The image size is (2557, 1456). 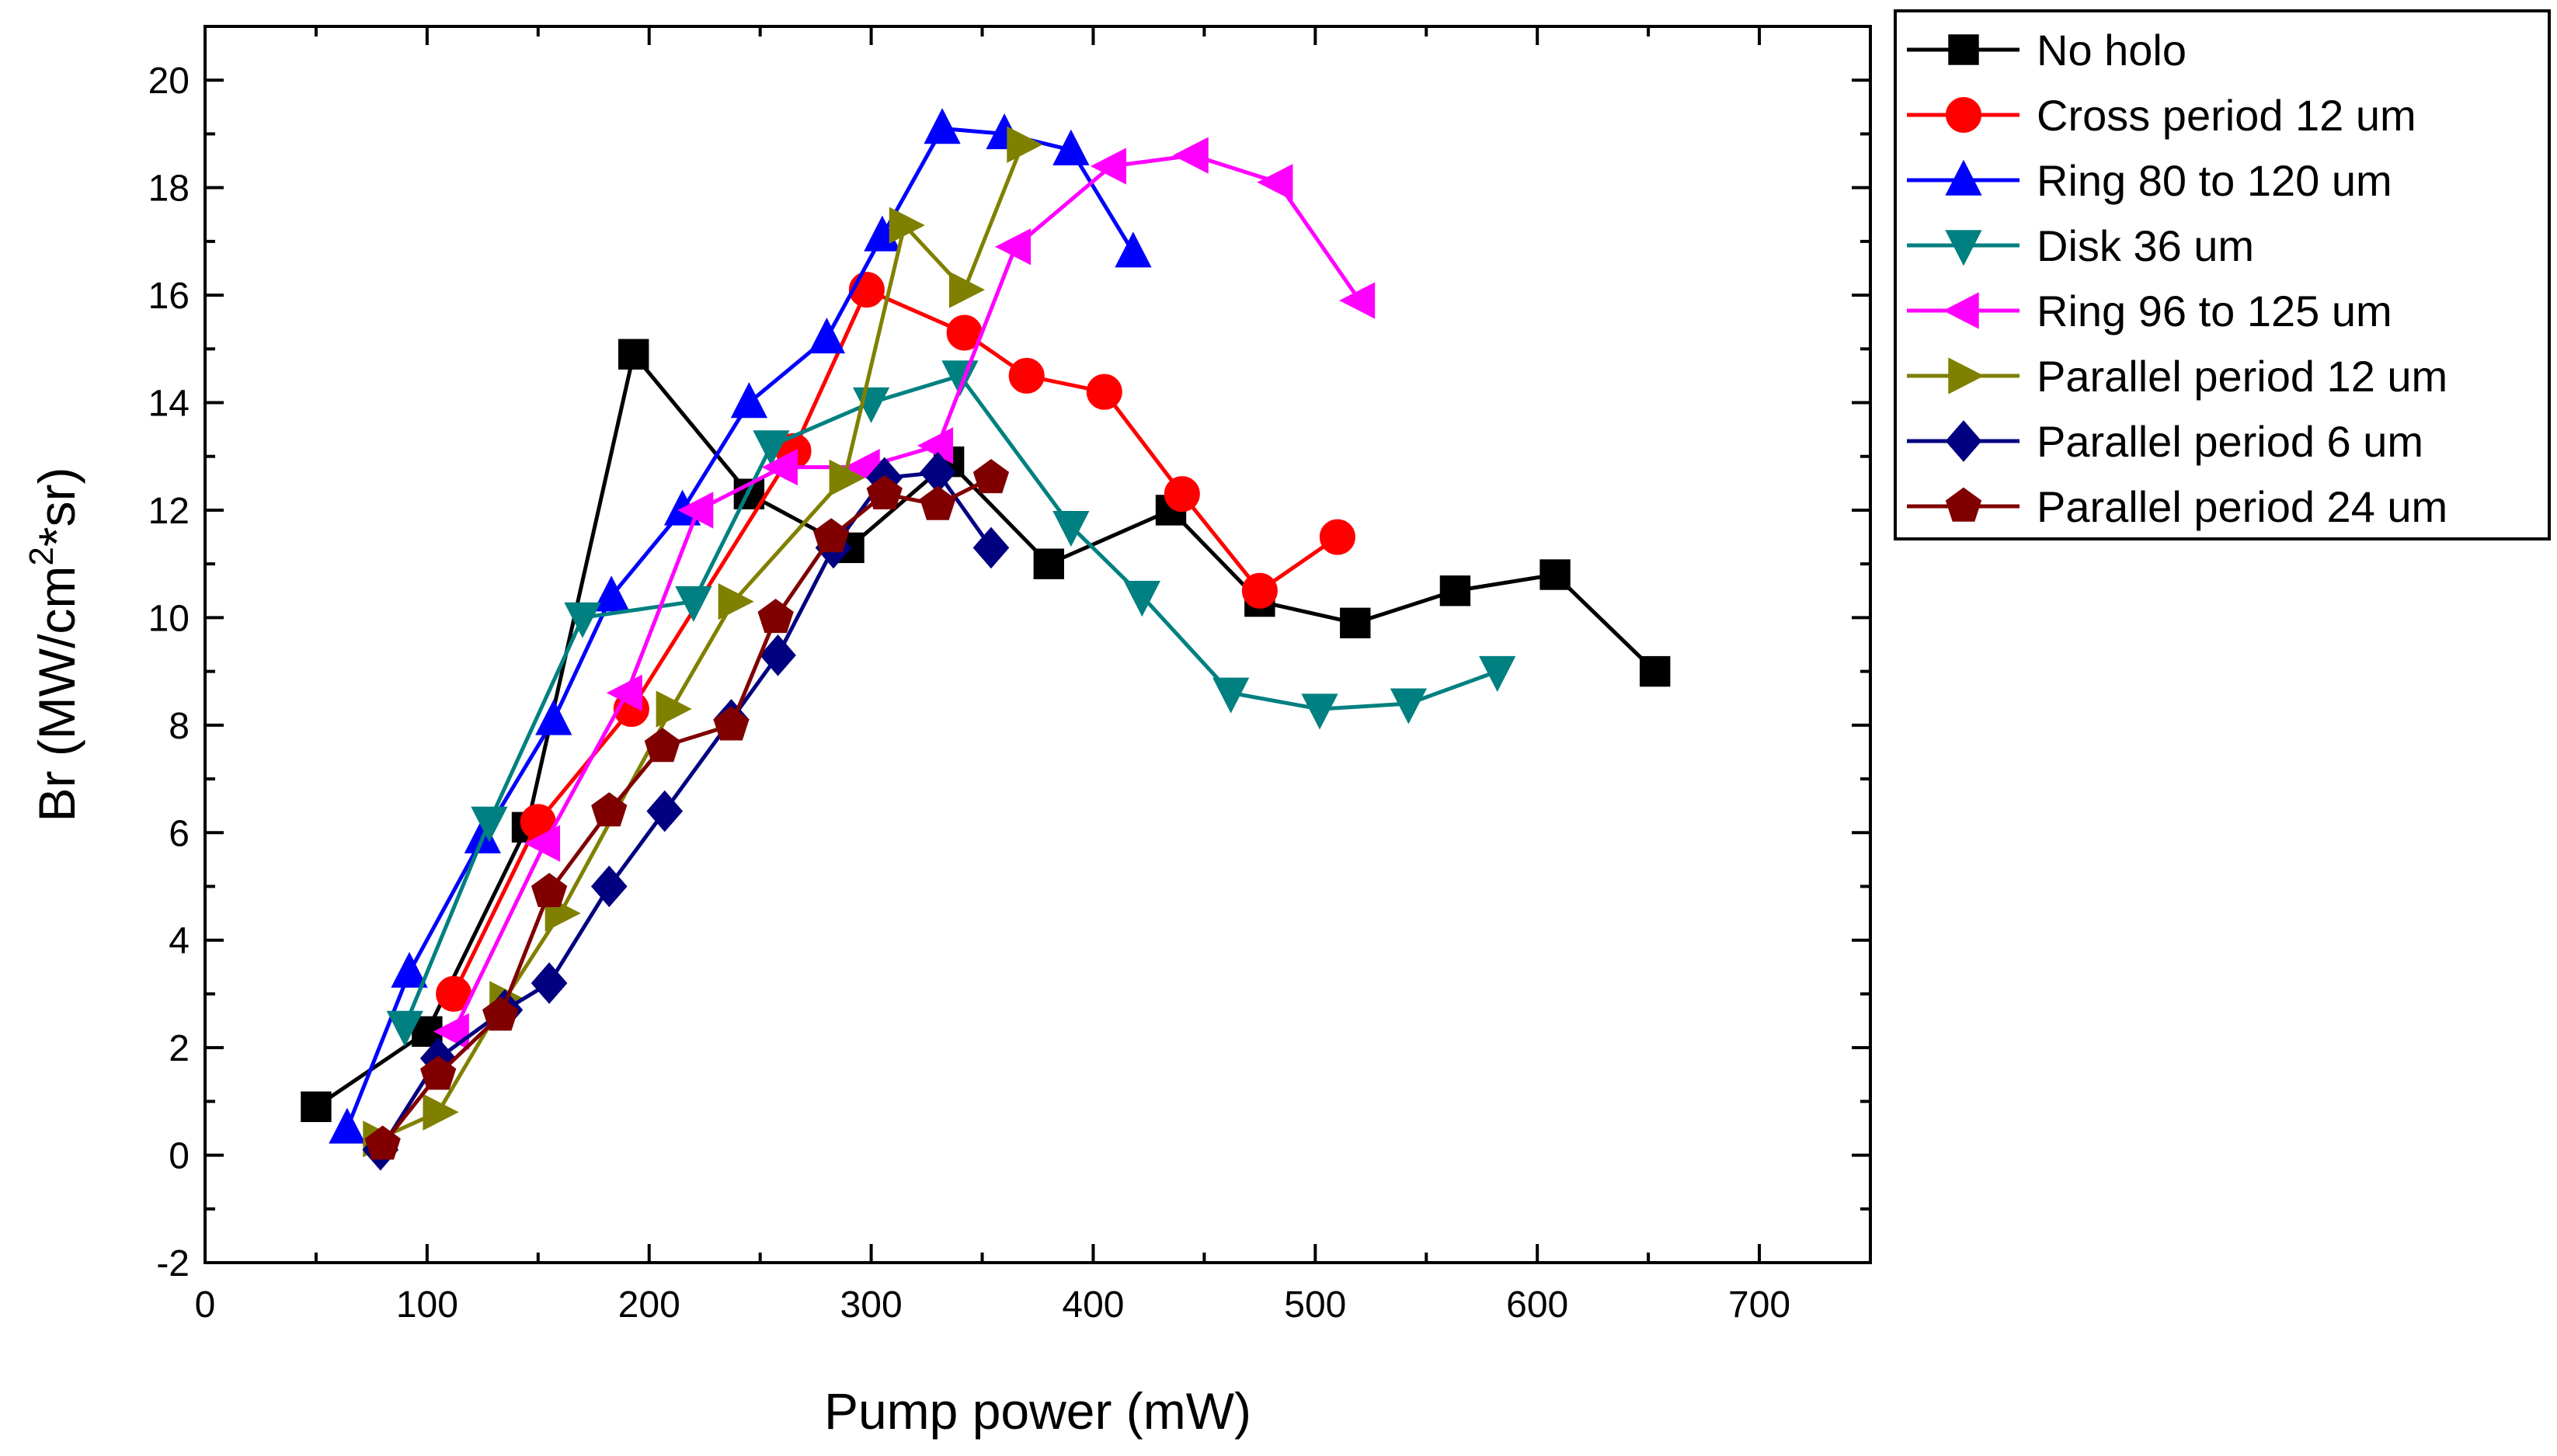 What do you see at coordinates (2226, 115) in the screenshot?
I see `legend-label: Cross period 12 um` at bounding box center [2226, 115].